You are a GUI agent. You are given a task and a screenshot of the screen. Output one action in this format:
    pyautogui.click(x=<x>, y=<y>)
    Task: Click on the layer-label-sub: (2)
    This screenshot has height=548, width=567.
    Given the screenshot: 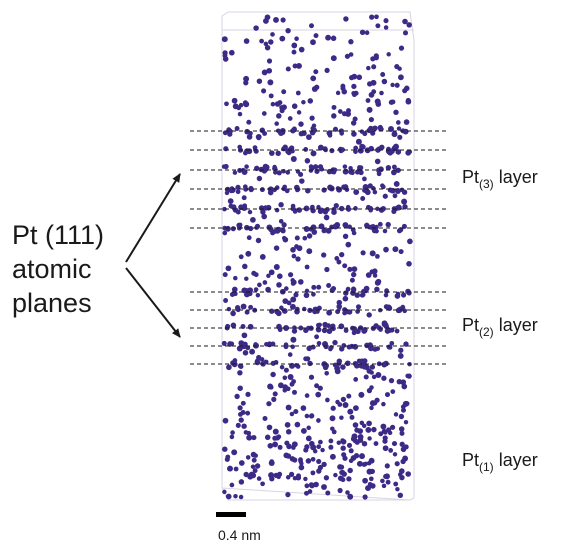 What is the action you would take?
    pyautogui.click(x=486, y=332)
    